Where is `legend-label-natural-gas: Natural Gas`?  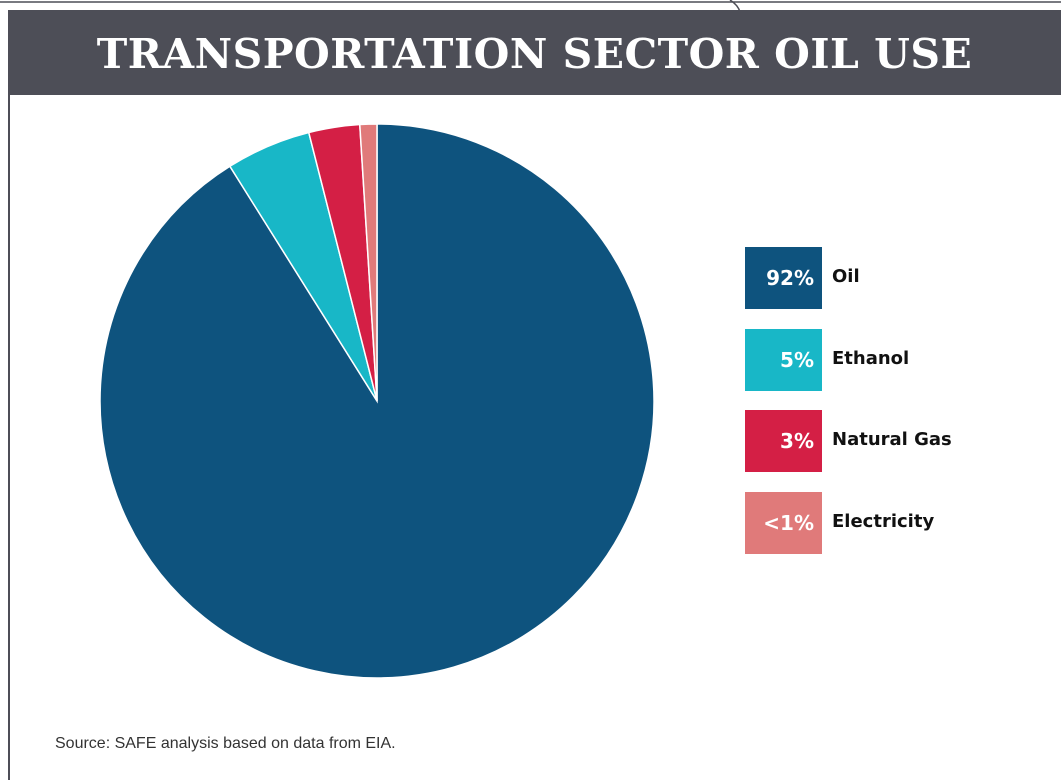 legend-label-natural-gas: Natural Gas is located at coordinates (892, 439).